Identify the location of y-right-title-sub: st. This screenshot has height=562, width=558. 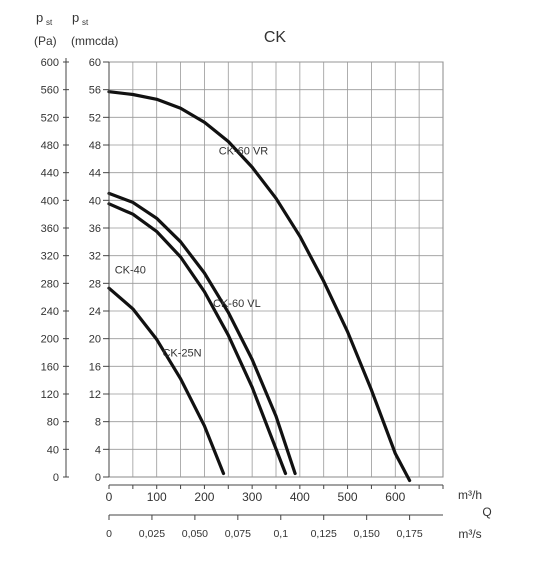
(85, 22).